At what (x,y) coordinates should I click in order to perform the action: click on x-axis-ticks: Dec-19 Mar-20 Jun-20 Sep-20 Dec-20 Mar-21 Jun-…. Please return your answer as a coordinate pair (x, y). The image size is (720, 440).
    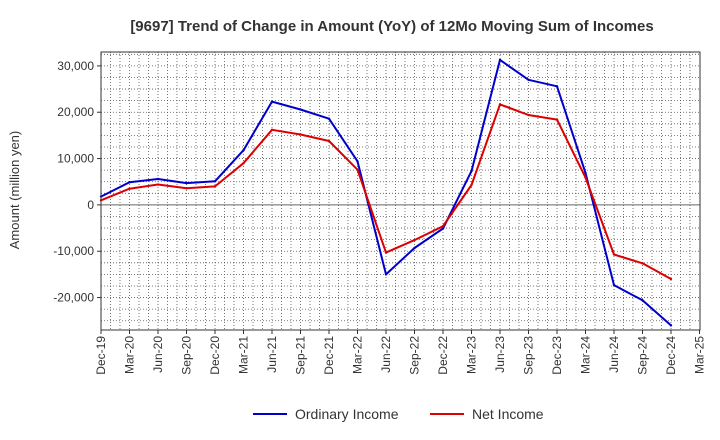
    Looking at the image, I should click on (400, 352).